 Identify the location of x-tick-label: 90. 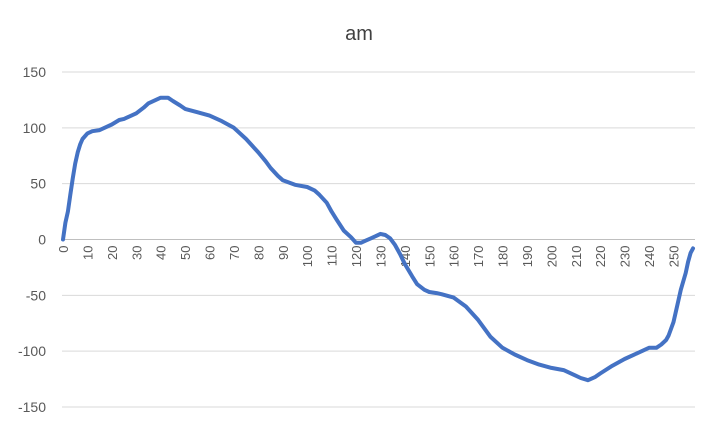
(283, 253).